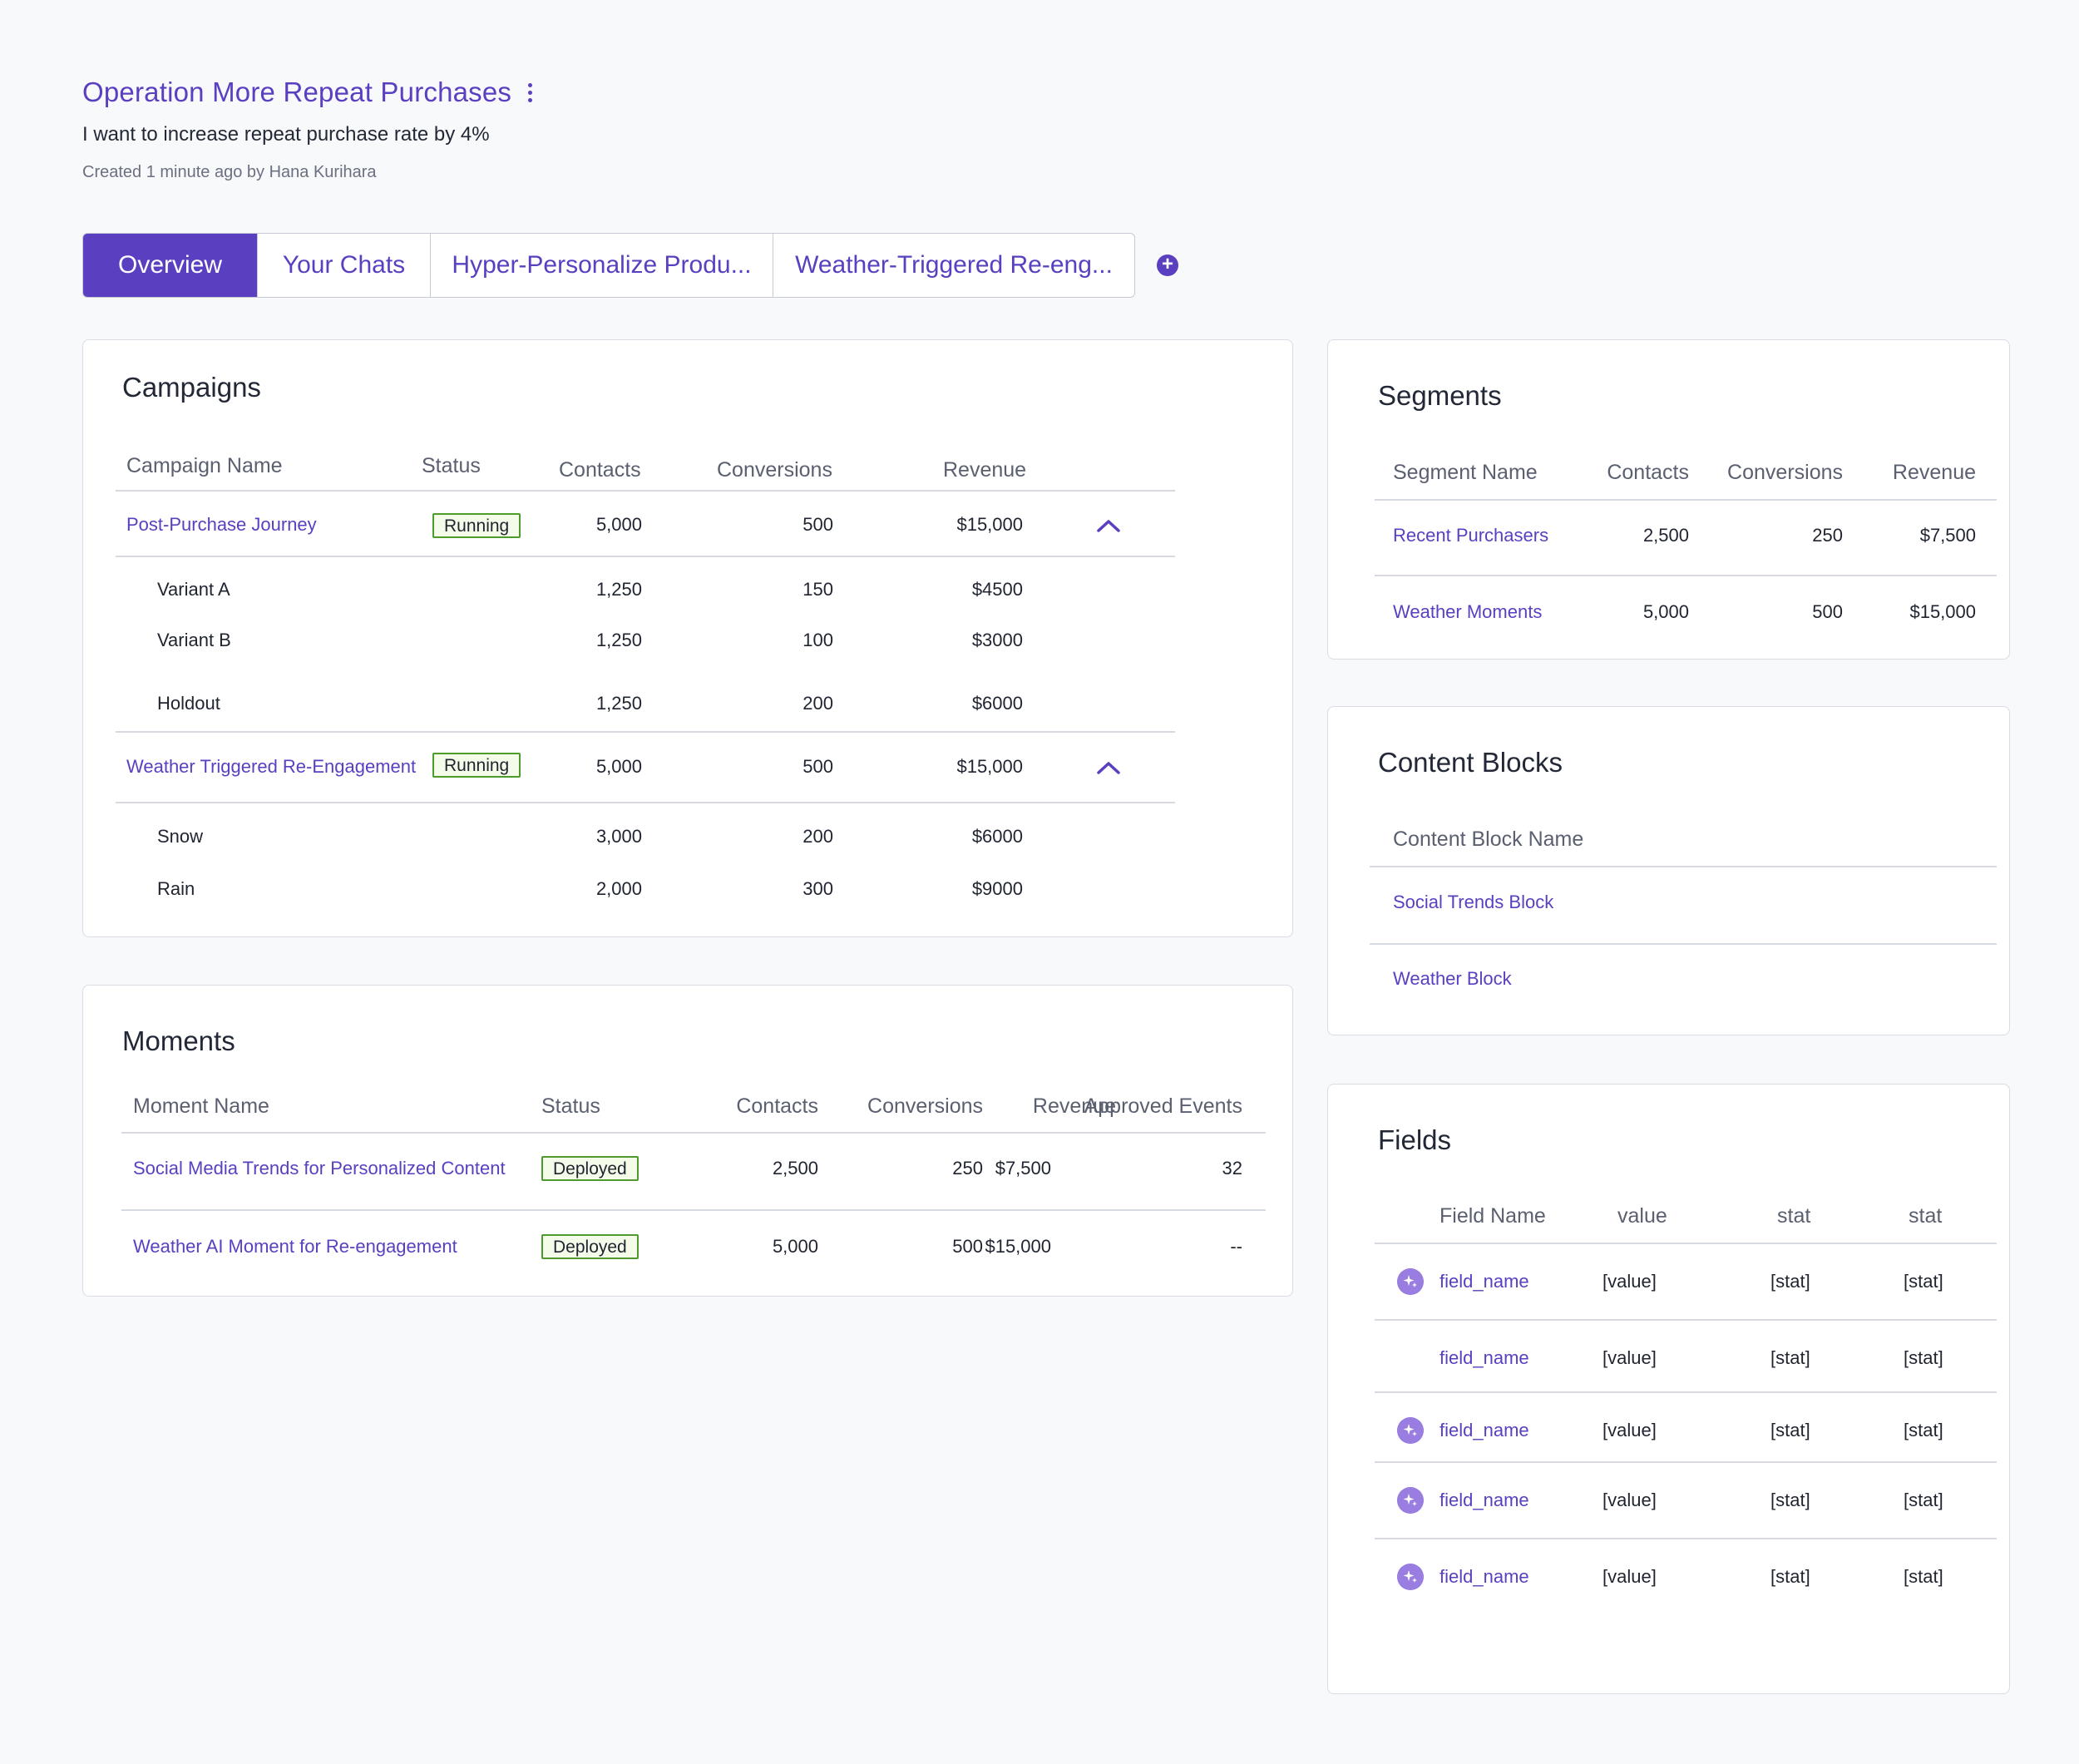 Image resolution: width=2079 pixels, height=1764 pixels. What do you see at coordinates (1232, 1168) in the screenshot?
I see `approved-events-value: 32` at bounding box center [1232, 1168].